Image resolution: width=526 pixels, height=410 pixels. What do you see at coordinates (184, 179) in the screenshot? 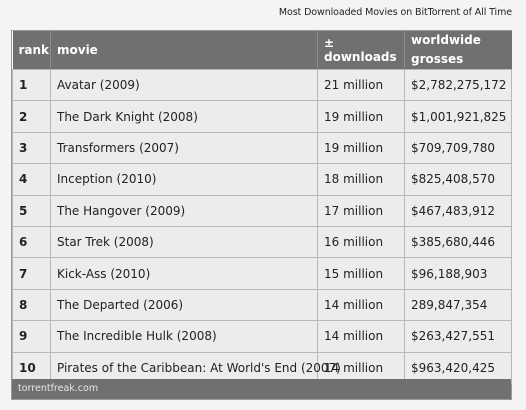
I see `cell-movie: Inception (2010)` at bounding box center [184, 179].